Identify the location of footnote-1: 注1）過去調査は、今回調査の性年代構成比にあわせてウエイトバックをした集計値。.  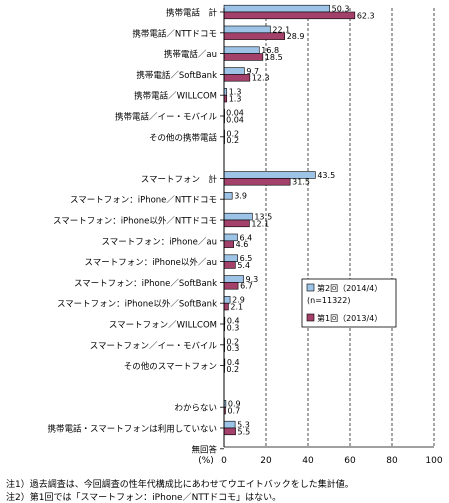
(180, 485).